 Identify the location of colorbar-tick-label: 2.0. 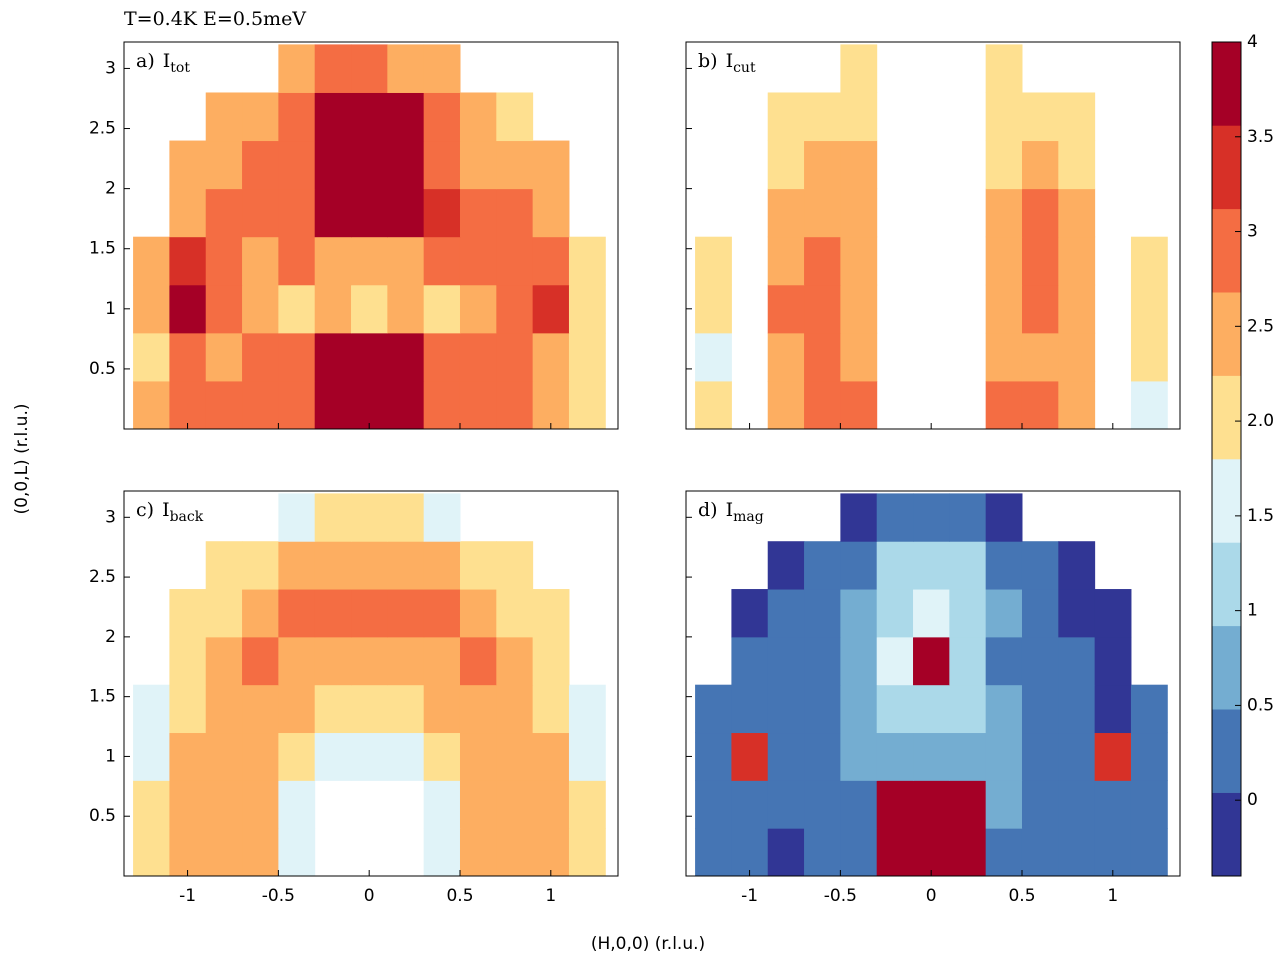
(1260, 421).